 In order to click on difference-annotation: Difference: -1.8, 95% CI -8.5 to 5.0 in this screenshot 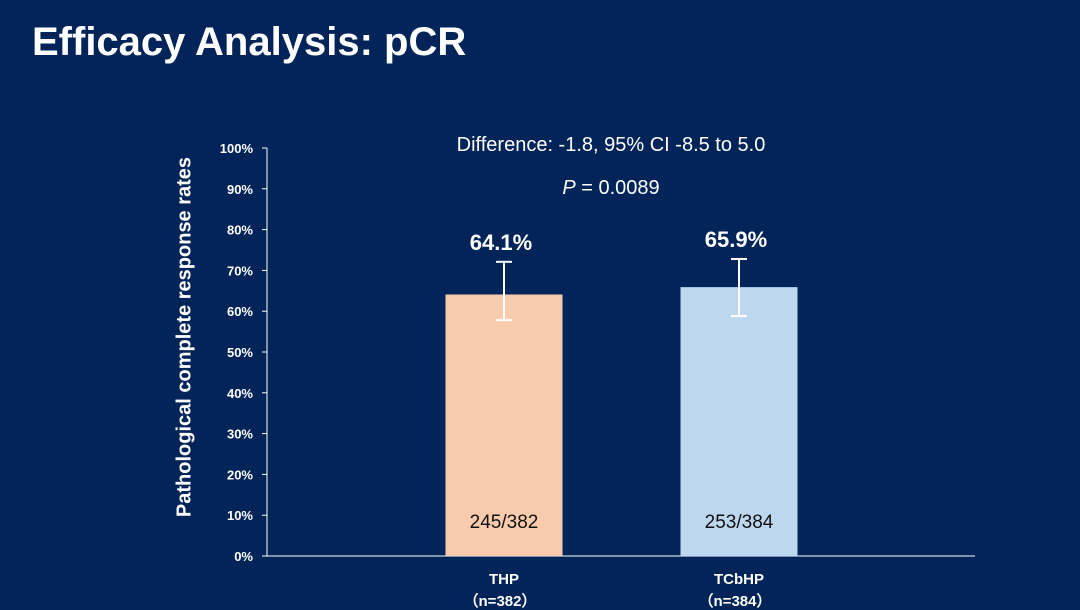, I will do `click(611, 145)`.